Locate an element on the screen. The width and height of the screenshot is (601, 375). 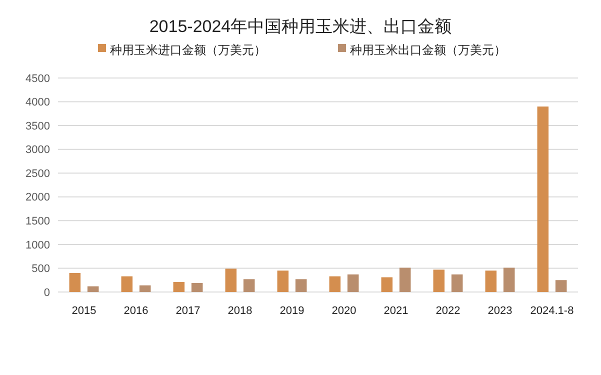
y-tick-label: 0 is located at coordinates (47, 292).